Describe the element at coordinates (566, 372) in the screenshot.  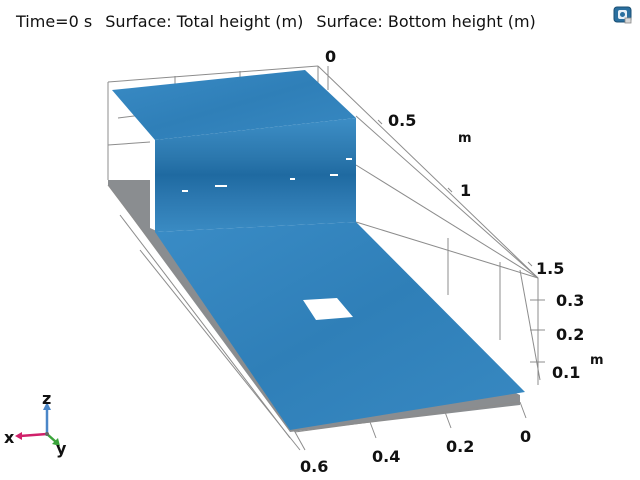
I see `z-tick-0-1: 0.1` at that location.